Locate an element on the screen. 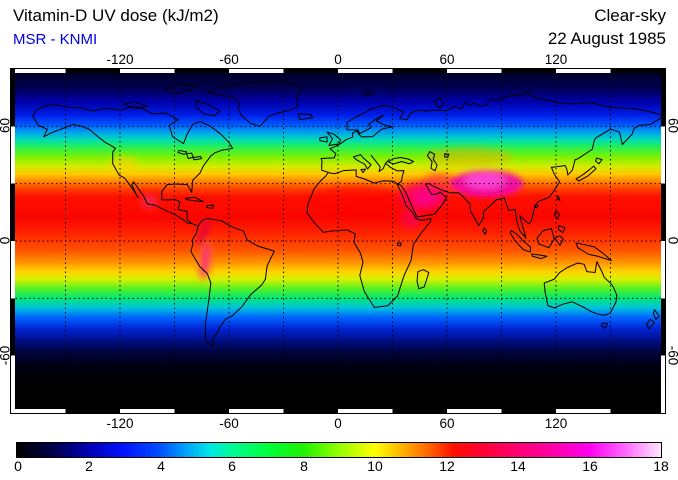  lat-tick-left: 60 is located at coordinates (6, 125).